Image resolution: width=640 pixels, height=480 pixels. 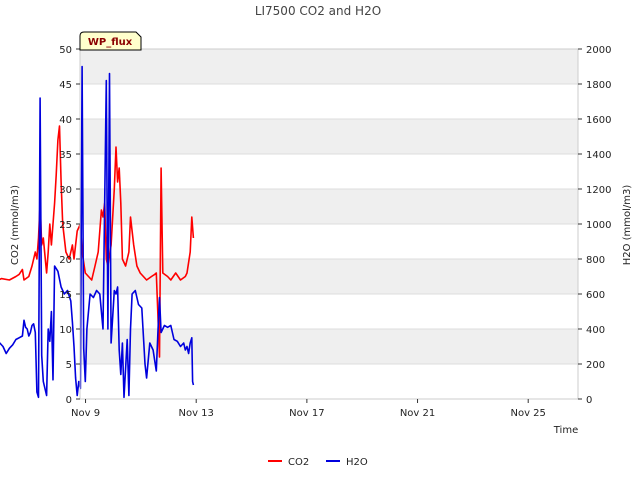 What do you see at coordinates (565, 430) in the screenshot?
I see `x-axis-label: Time` at bounding box center [565, 430].